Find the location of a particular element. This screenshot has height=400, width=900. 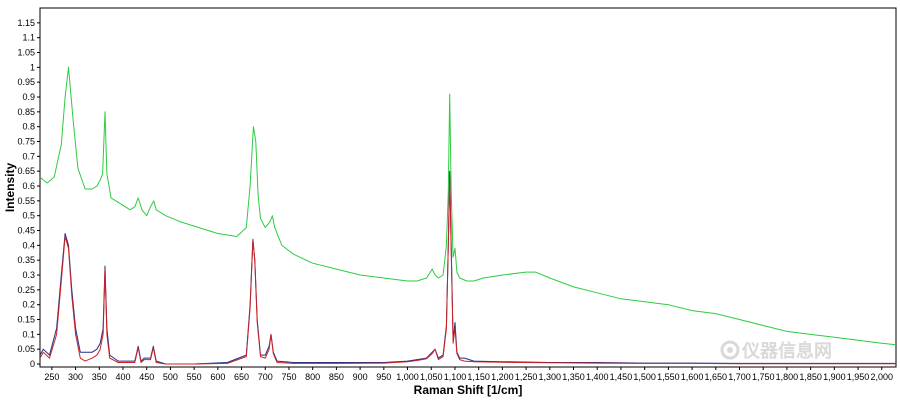

y-tick-label: 0.75 is located at coordinates (26, 142).